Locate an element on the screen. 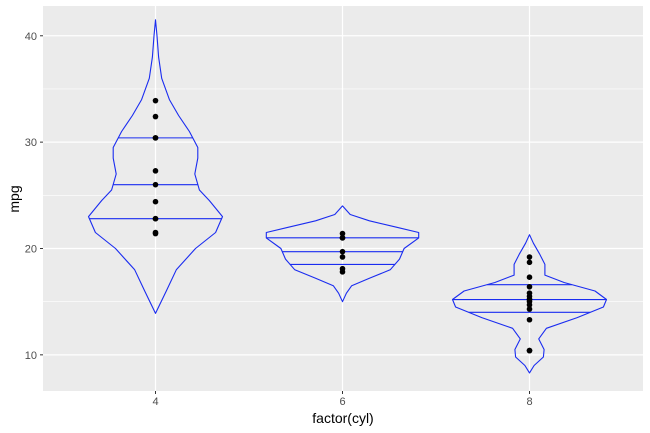  x-axis: 4 6 8 is located at coordinates (342, 399).